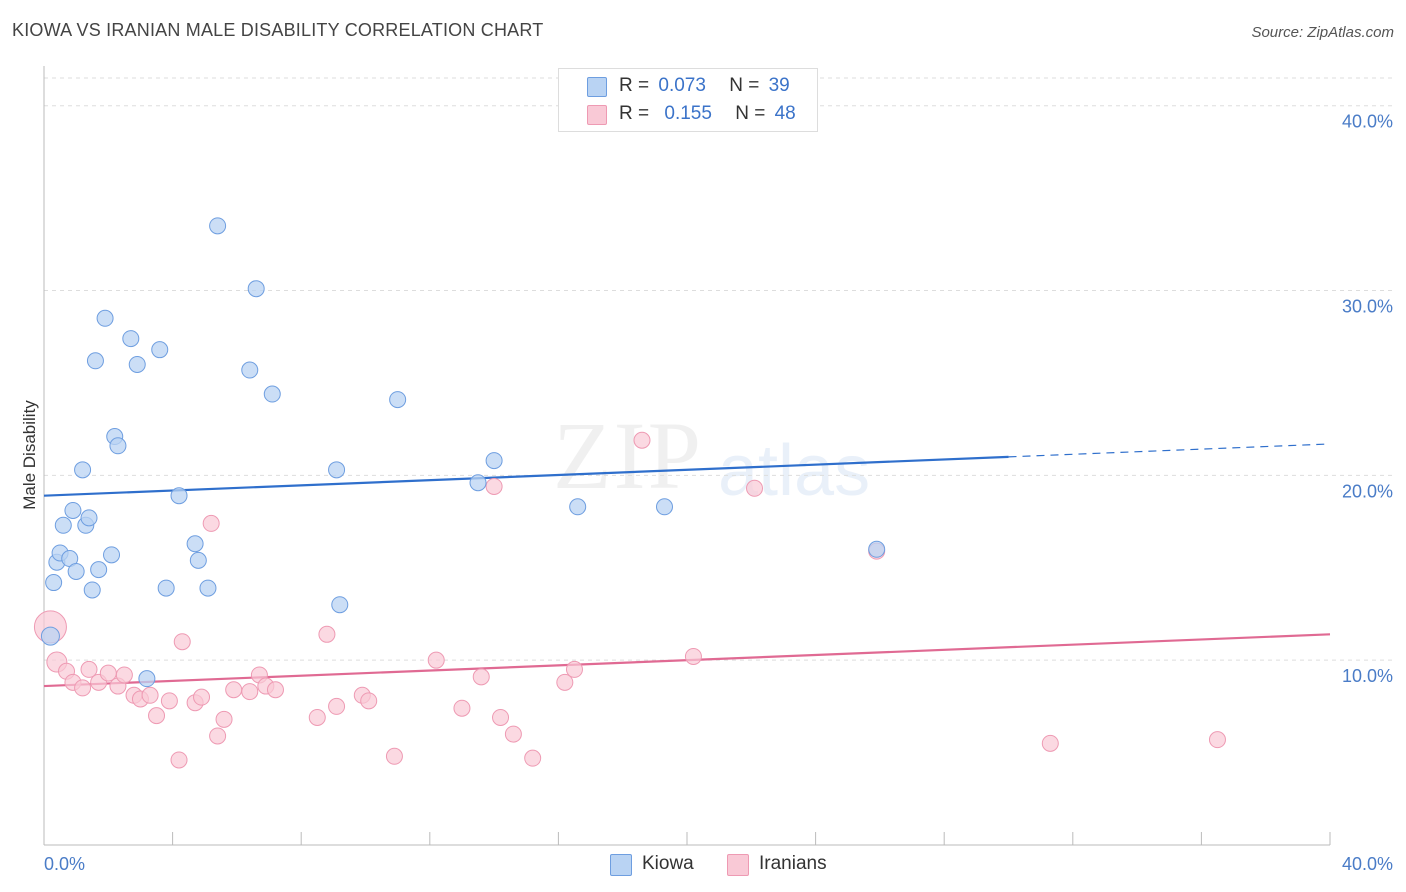 The width and height of the screenshot is (1406, 892). What do you see at coordinates (1322, 32) in the screenshot?
I see `source-credit: Source: ZipAtlas.com` at bounding box center [1322, 32].